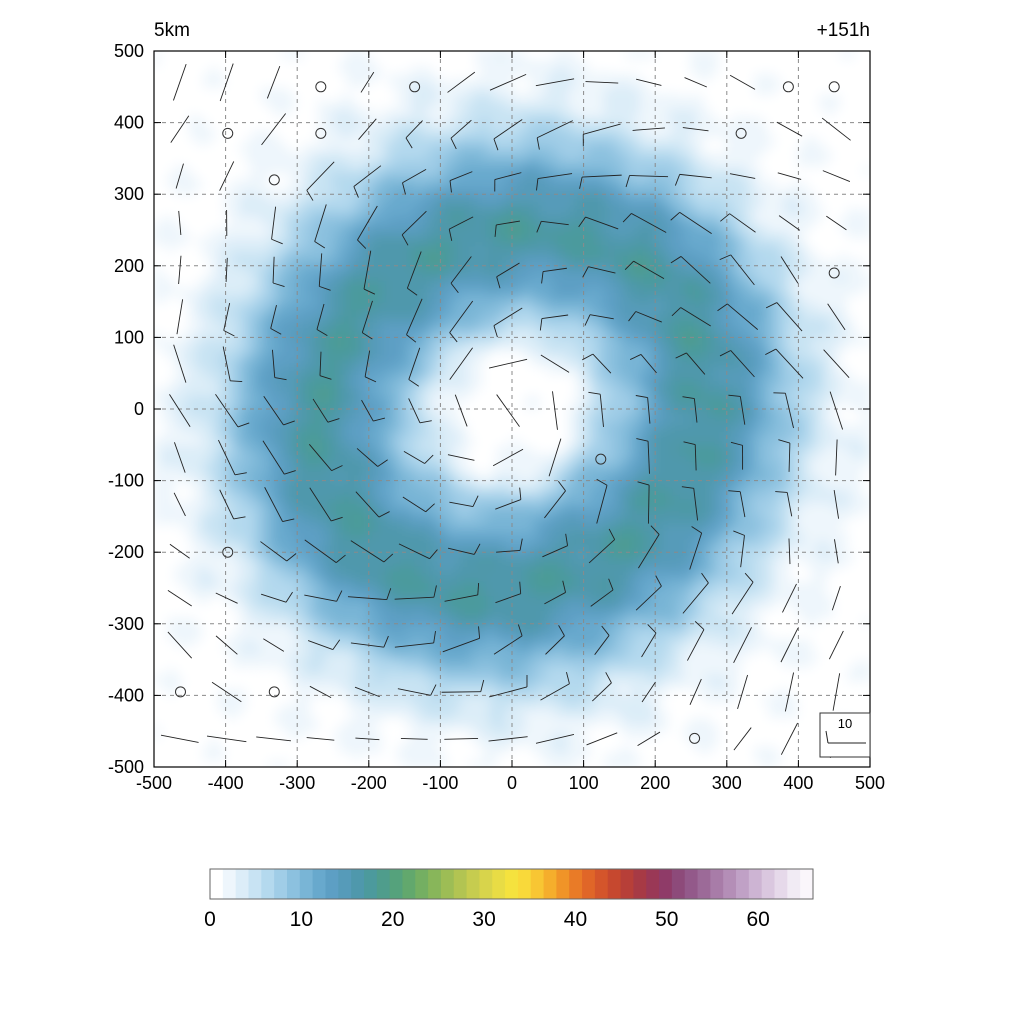 The image size is (1024, 1024). Describe the element at coordinates (369, 783) in the screenshot. I see `x-tick-label: -200` at that location.